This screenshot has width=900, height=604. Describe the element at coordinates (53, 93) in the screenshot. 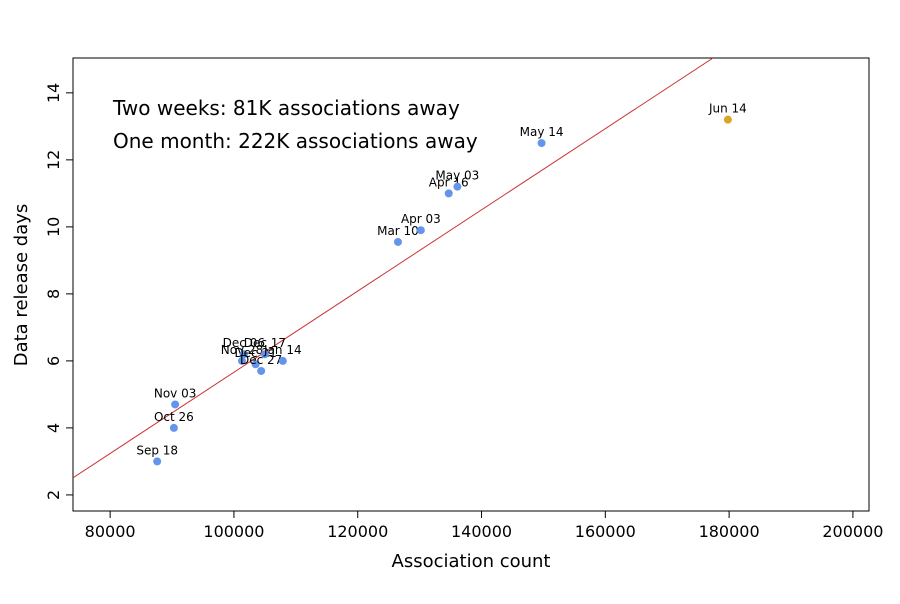

I see `y-tick-label: 14` at that location.